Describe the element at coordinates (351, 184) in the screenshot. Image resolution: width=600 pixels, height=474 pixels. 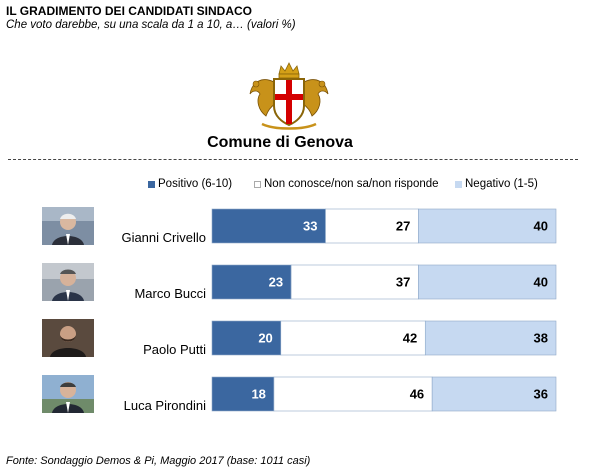
I see `legend-label-neutral: Non conosce/non sa/non risponde` at that location.